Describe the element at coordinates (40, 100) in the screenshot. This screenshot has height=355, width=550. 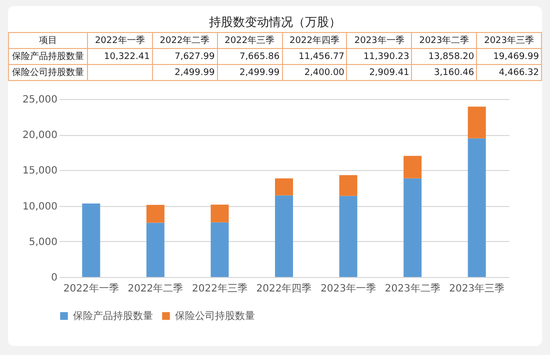
I see `y-tick-label: 25,000` at that location.